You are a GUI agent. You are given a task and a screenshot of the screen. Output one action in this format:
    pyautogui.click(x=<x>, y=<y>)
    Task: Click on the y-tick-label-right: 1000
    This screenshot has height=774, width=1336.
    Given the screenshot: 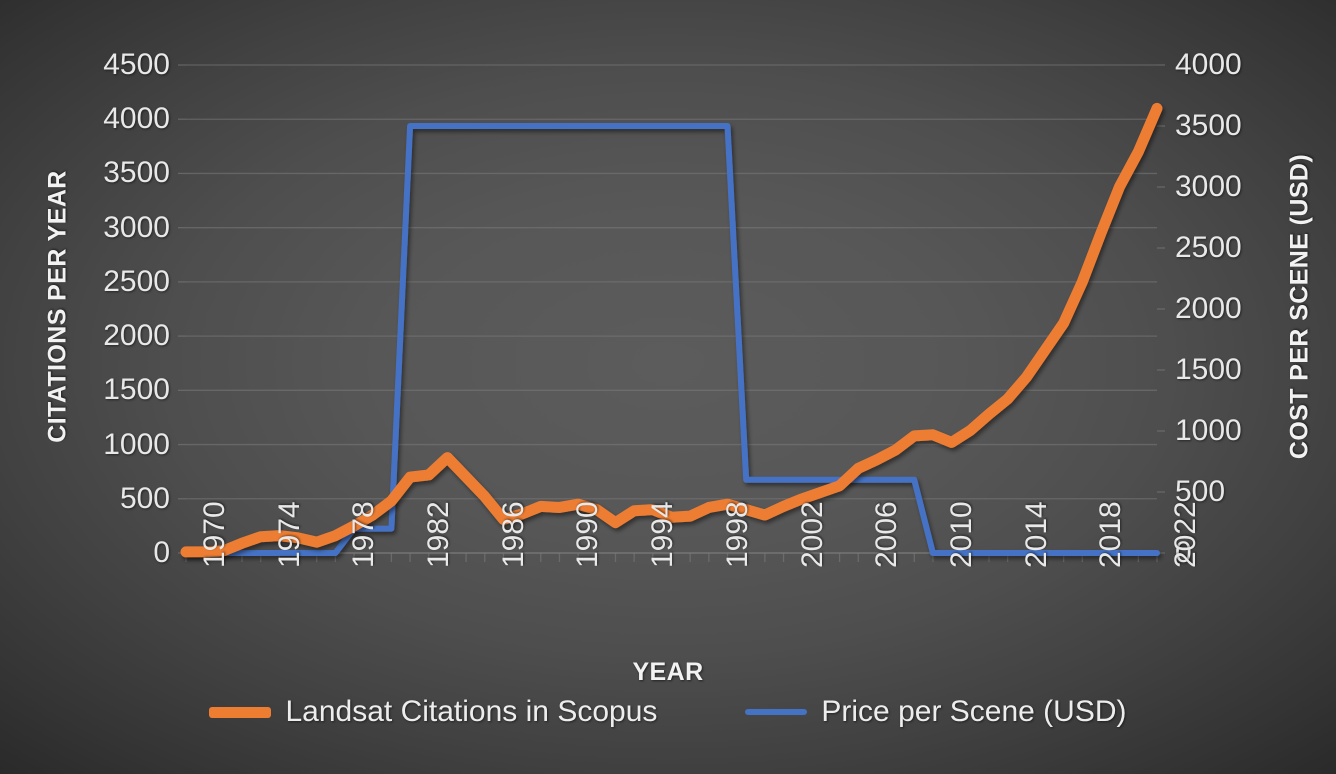 What is the action you would take?
    pyautogui.click(x=1208, y=430)
    